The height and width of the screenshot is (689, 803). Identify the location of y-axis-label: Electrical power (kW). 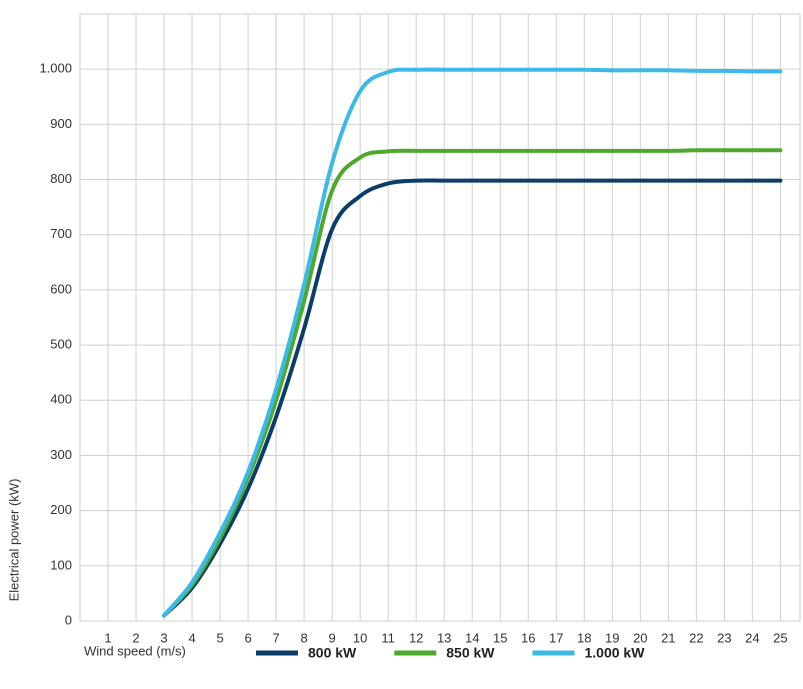
(13, 540).